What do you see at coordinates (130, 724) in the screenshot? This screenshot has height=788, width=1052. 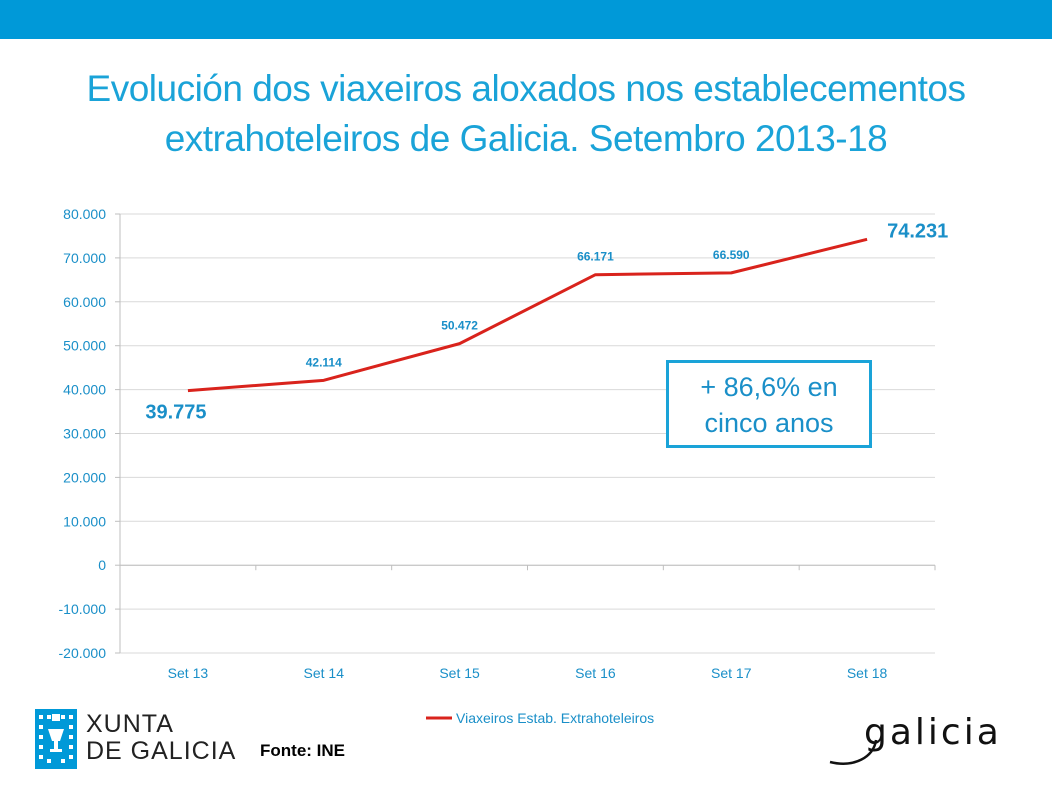 I see `xunta-line-1: XUNTA` at bounding box center [130, 724].